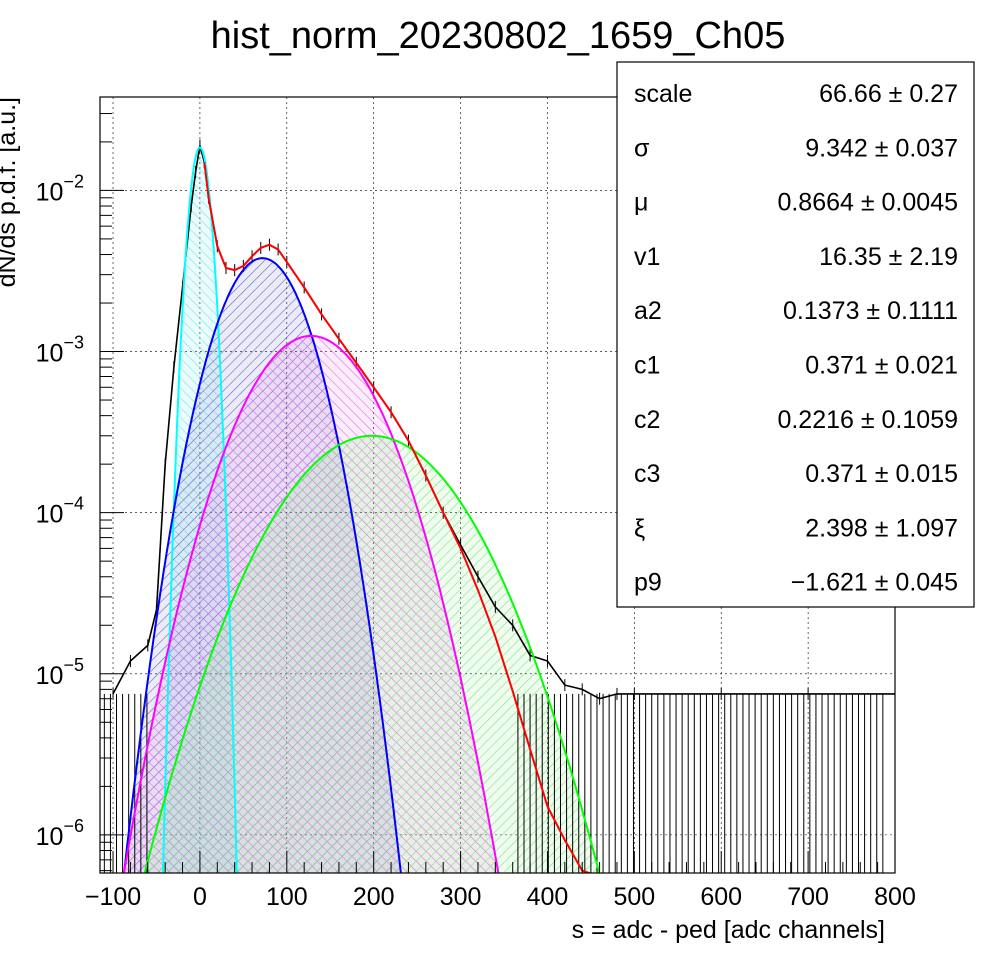  What do you see at coordinates (867, 203) in the screenshot?
I see `stat-value: 0.8664 ± 0.0045` at bounding box center [867, 203].